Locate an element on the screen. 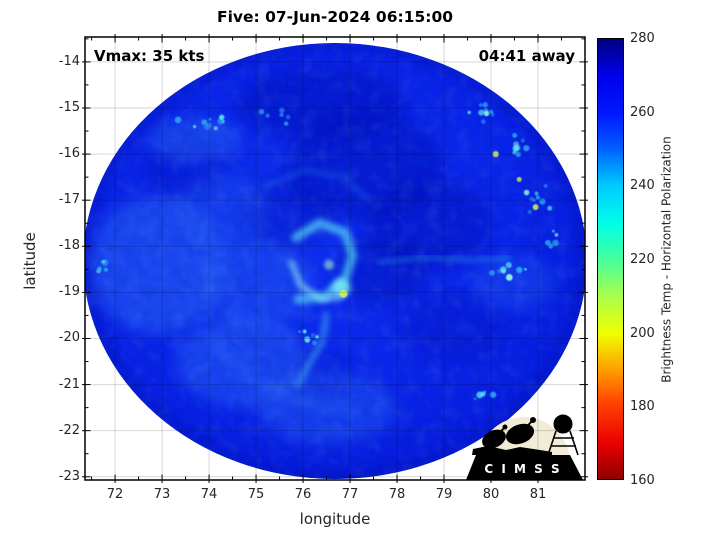  x-tick-label: 75 is located at coordinates (256, 494).